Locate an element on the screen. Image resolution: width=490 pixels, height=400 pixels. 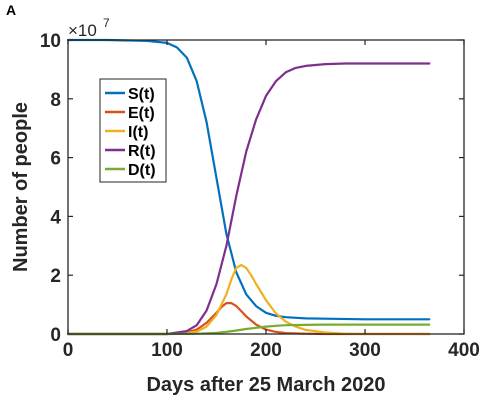
x-tick-label: 200 is located at coordinates (266, 350).